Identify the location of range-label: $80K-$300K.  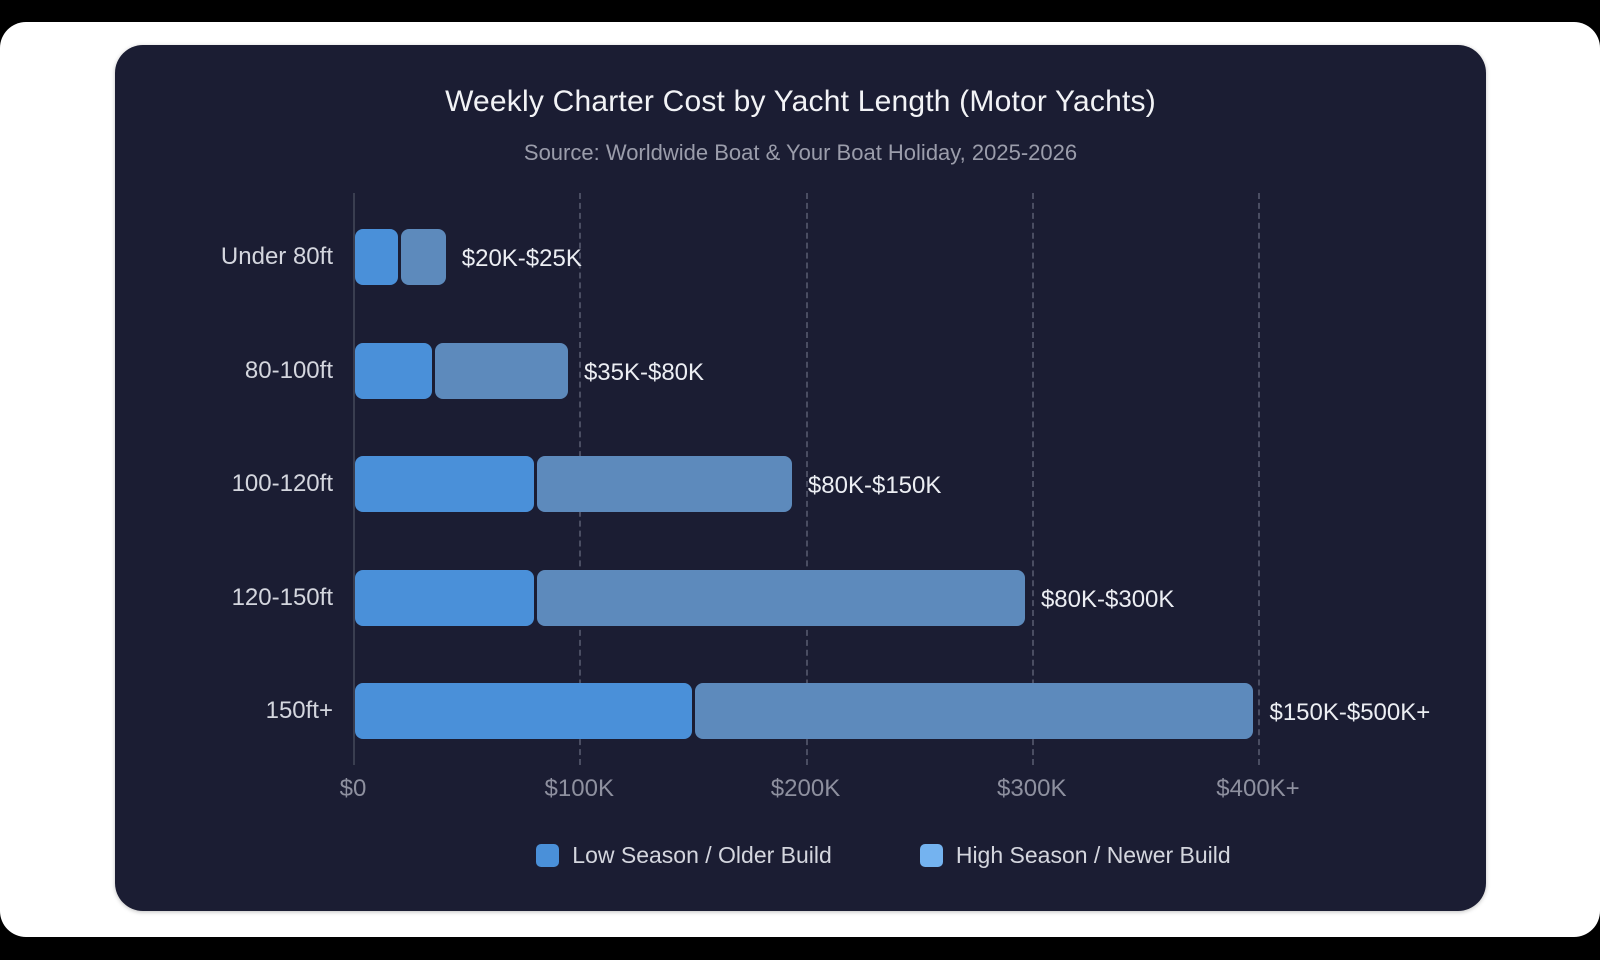
(1107, 599).